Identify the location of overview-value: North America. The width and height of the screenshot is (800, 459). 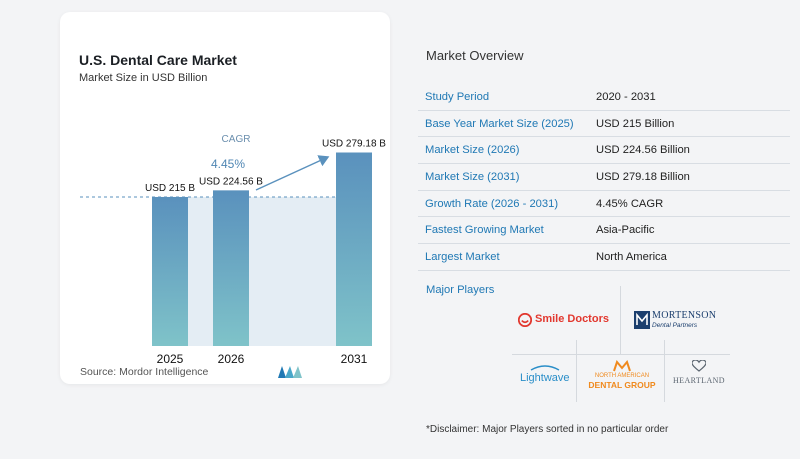
(631, 256).